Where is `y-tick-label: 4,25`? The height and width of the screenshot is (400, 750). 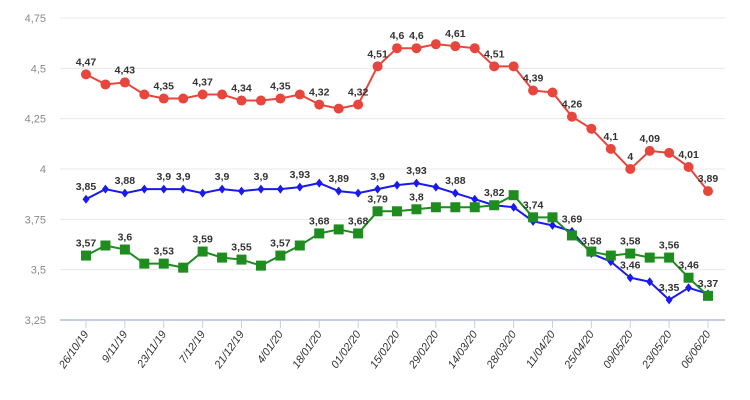
y-tick-label: 4,25 is located at coordinates (35, 120).